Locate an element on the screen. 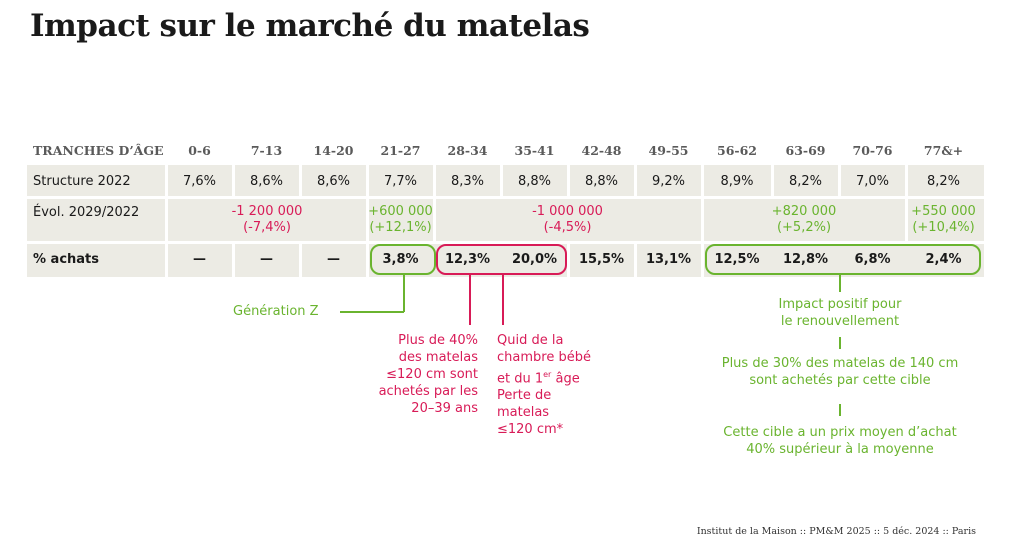 The image size is (1024, 546). annotation-line: Impact positif pour is located at coordinates (840, 304).